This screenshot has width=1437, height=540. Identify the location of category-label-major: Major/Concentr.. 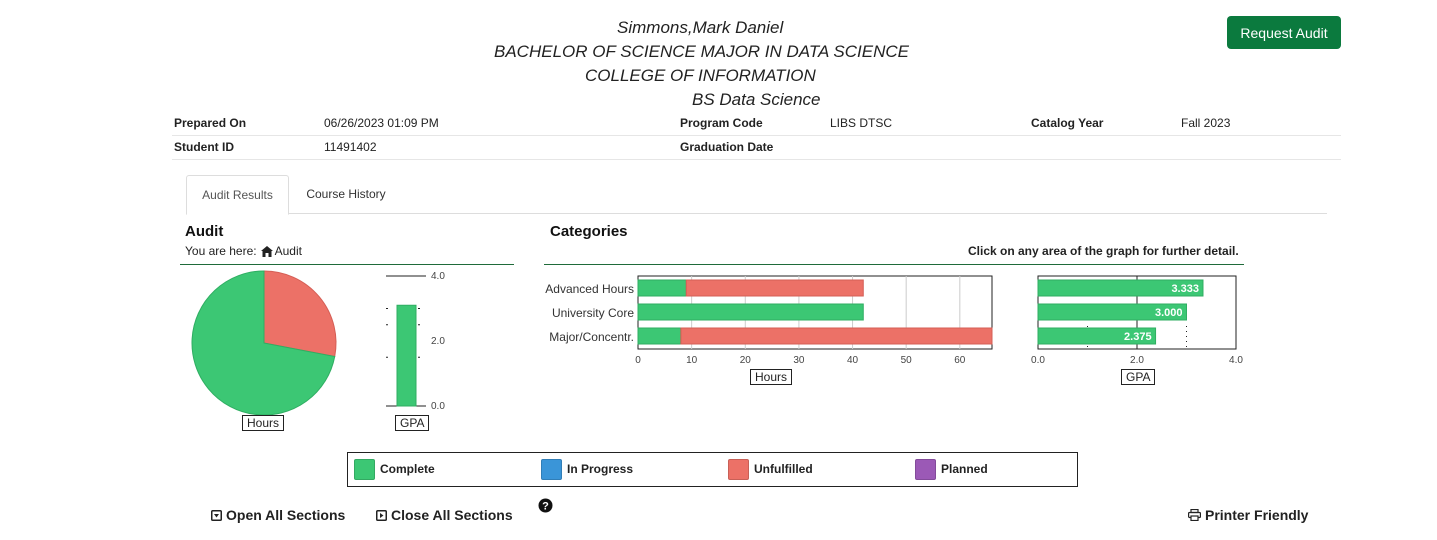
(591, 337).